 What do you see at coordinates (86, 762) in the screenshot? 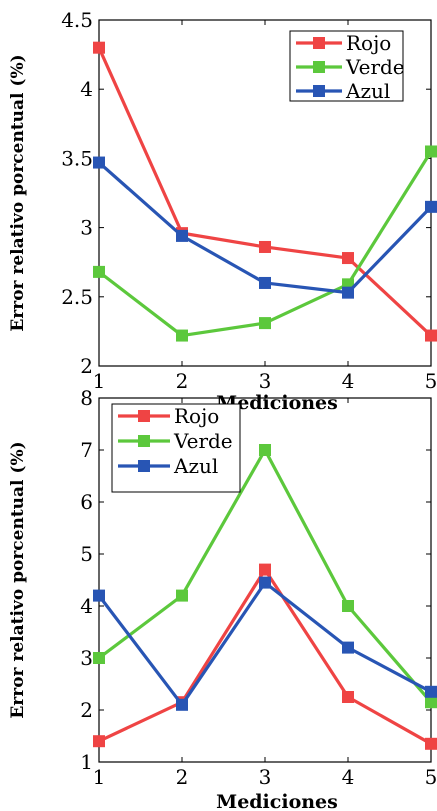
I see `y-tick-label: 1` at bounding box center [86, 762].